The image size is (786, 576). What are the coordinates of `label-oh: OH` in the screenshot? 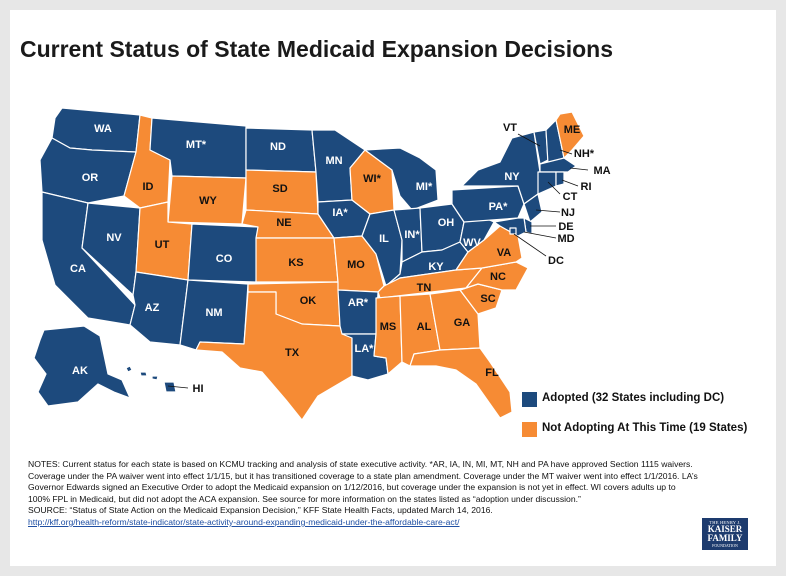 It's located at (446, 223).